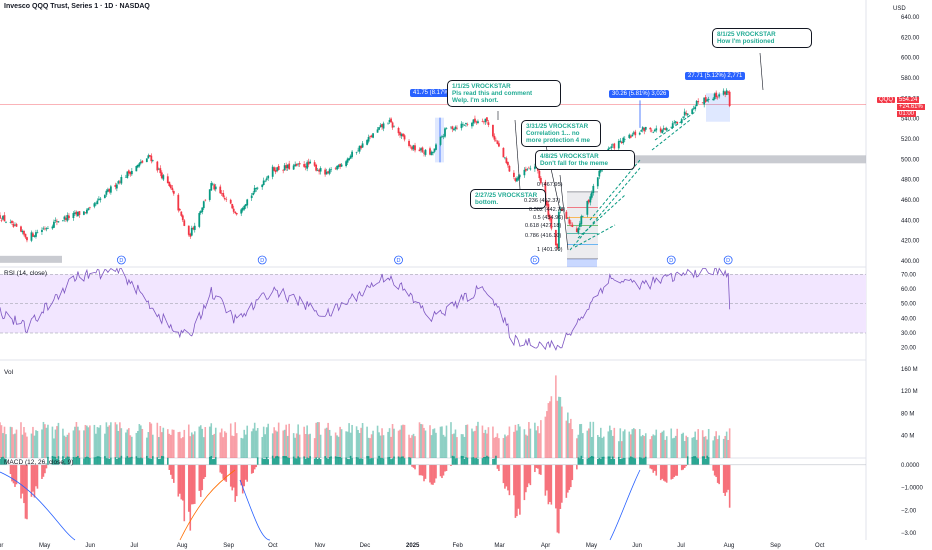  Describe the element at coordinates (440, 93) in the screenshot. I see `measure-label: 41.75 (8.17%) 4,175` at that location.